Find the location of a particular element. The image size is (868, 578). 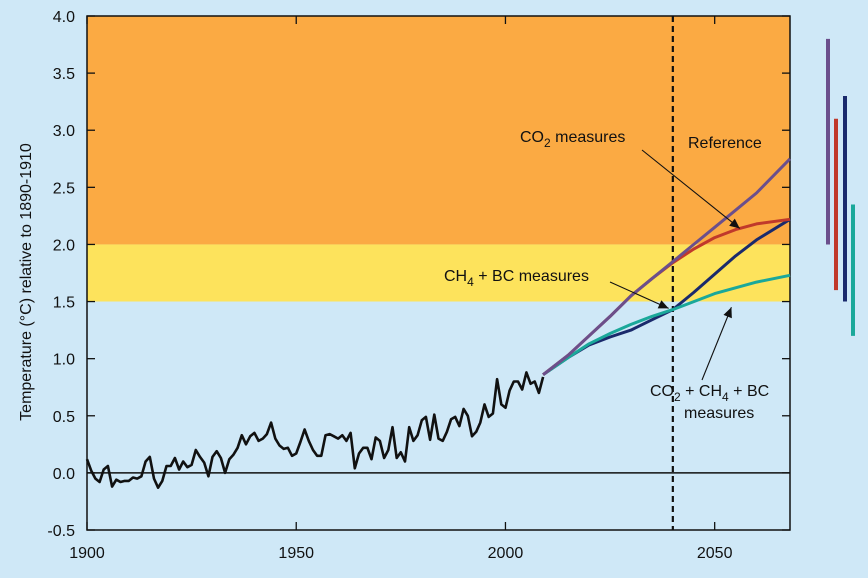

arrow-co2-measures-head is located at coordinates (734, 223).